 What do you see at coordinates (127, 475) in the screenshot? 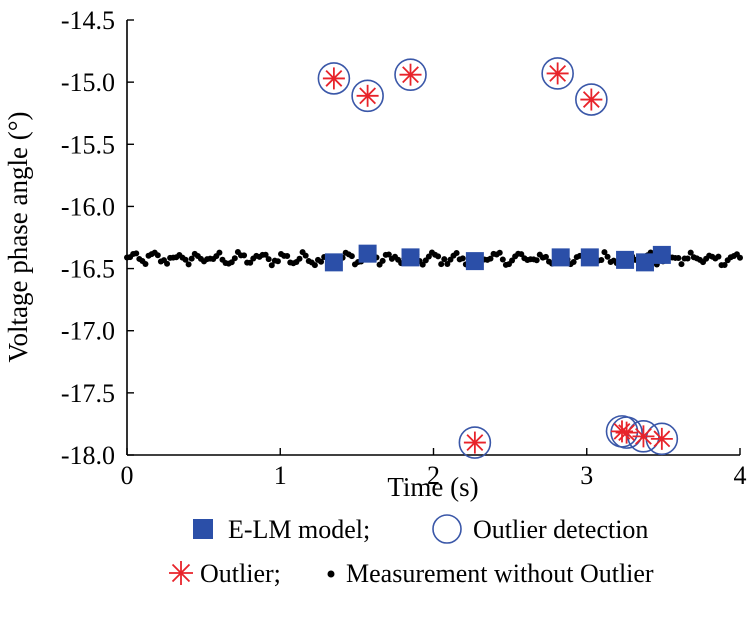
I see `x-tick-label: 0` at bounding box center [127, 475].